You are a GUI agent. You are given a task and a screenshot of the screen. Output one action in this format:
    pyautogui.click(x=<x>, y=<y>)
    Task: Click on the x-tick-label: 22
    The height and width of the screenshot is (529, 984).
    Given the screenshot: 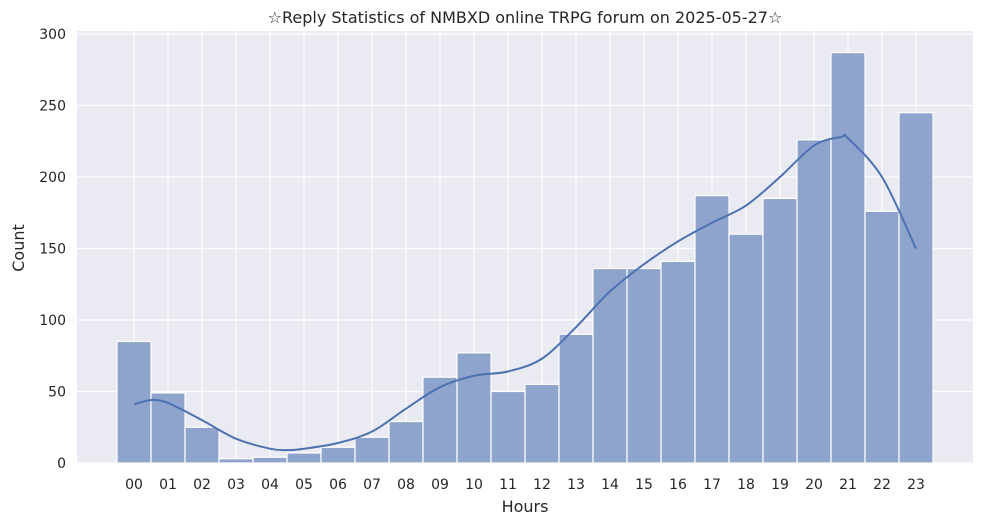 What is the action you would take?
    pyautogui.click(x=882, y=485)
    